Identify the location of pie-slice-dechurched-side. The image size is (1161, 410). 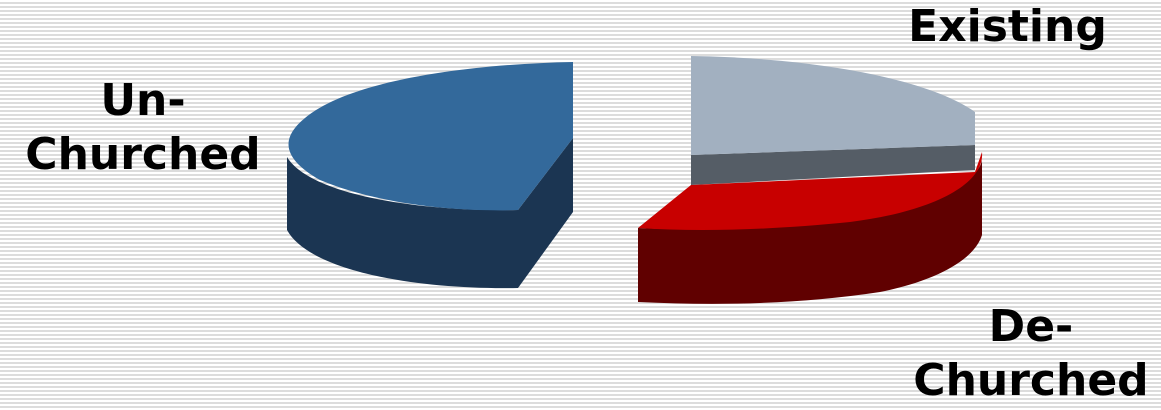
(810, 232).